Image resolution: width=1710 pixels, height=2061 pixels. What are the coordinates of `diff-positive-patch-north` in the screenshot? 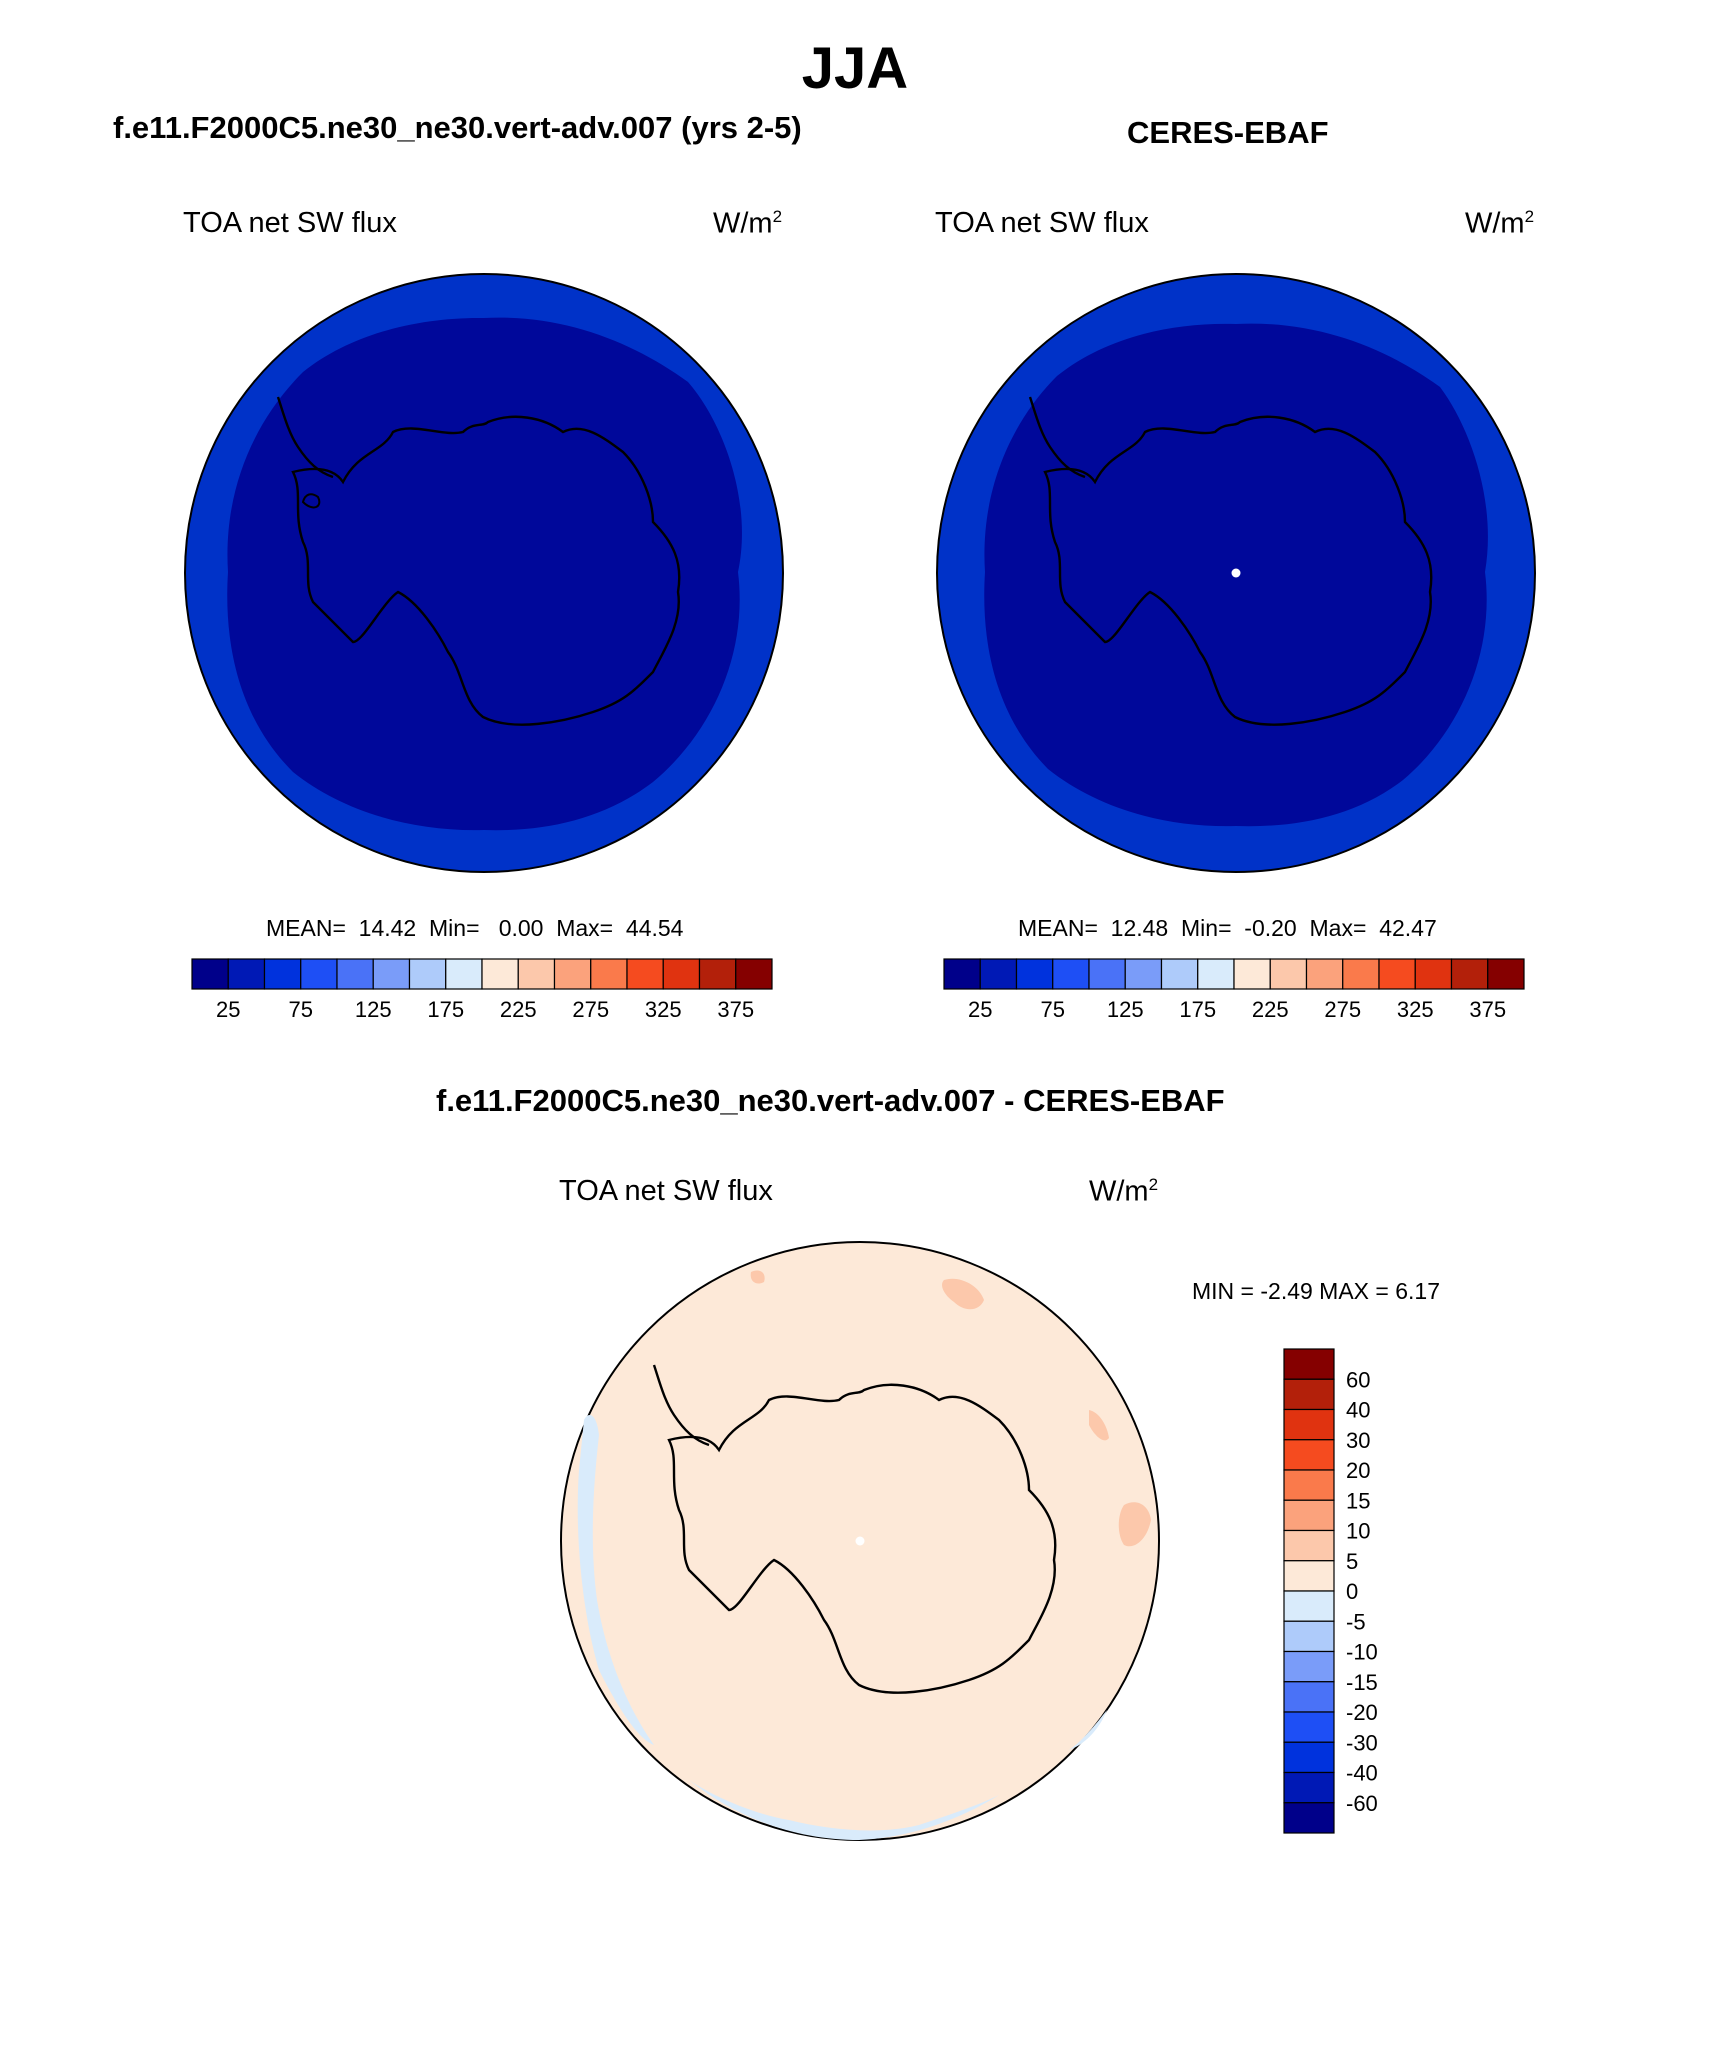 It's located at (757, 1277).